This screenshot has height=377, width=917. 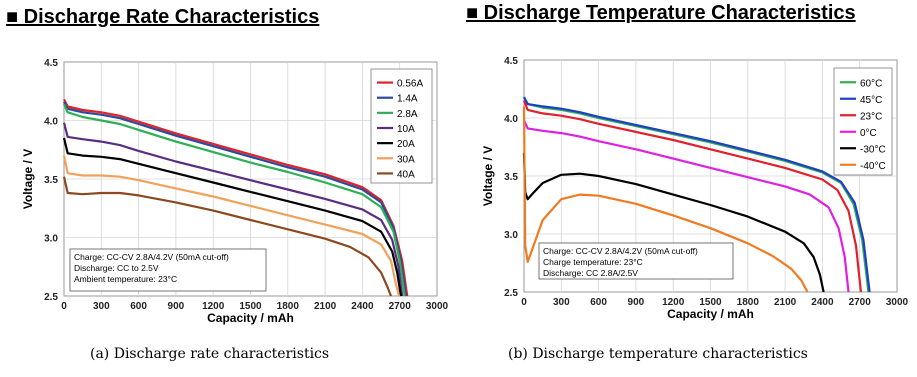 What do you see at coordinates (873, 149) in the screenshot?
I see `legend-label: -30°C` at bounding box center [873, 149].